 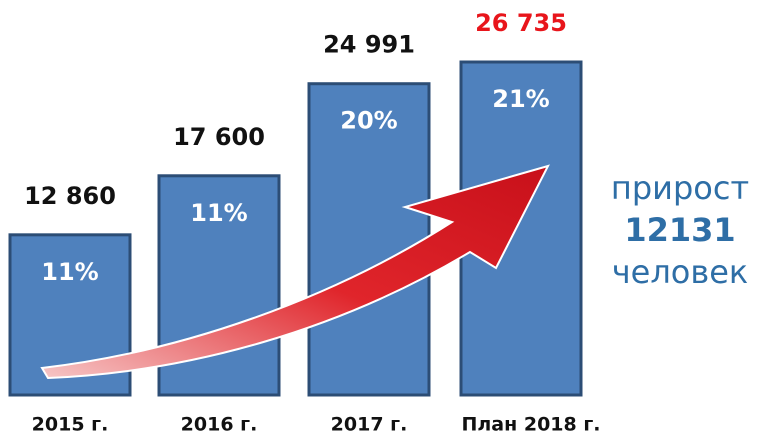 What do you see at coordinates (369, 425) in the screenshot?
I see `category-label: 2017 г.` at bounding box center [369, 425].